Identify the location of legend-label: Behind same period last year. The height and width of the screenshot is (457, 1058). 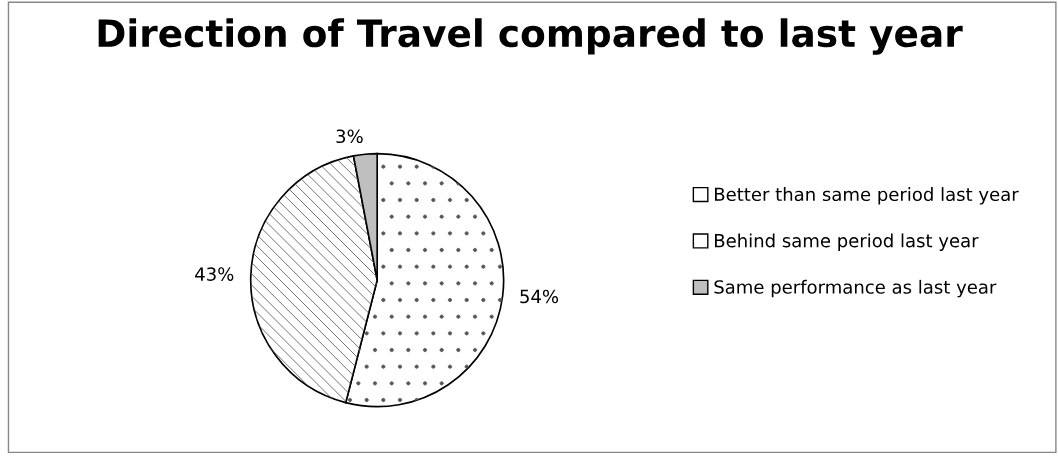
(847, 242).